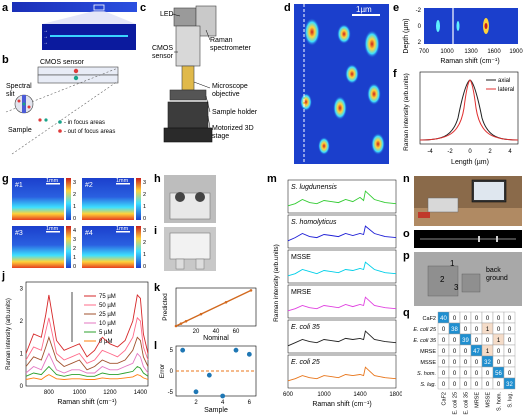 This screenshot has height=417, width=523. Describe the element at coordinates (74, 231) in the screenshot. I see `colorbar-tick: 4` at that location.